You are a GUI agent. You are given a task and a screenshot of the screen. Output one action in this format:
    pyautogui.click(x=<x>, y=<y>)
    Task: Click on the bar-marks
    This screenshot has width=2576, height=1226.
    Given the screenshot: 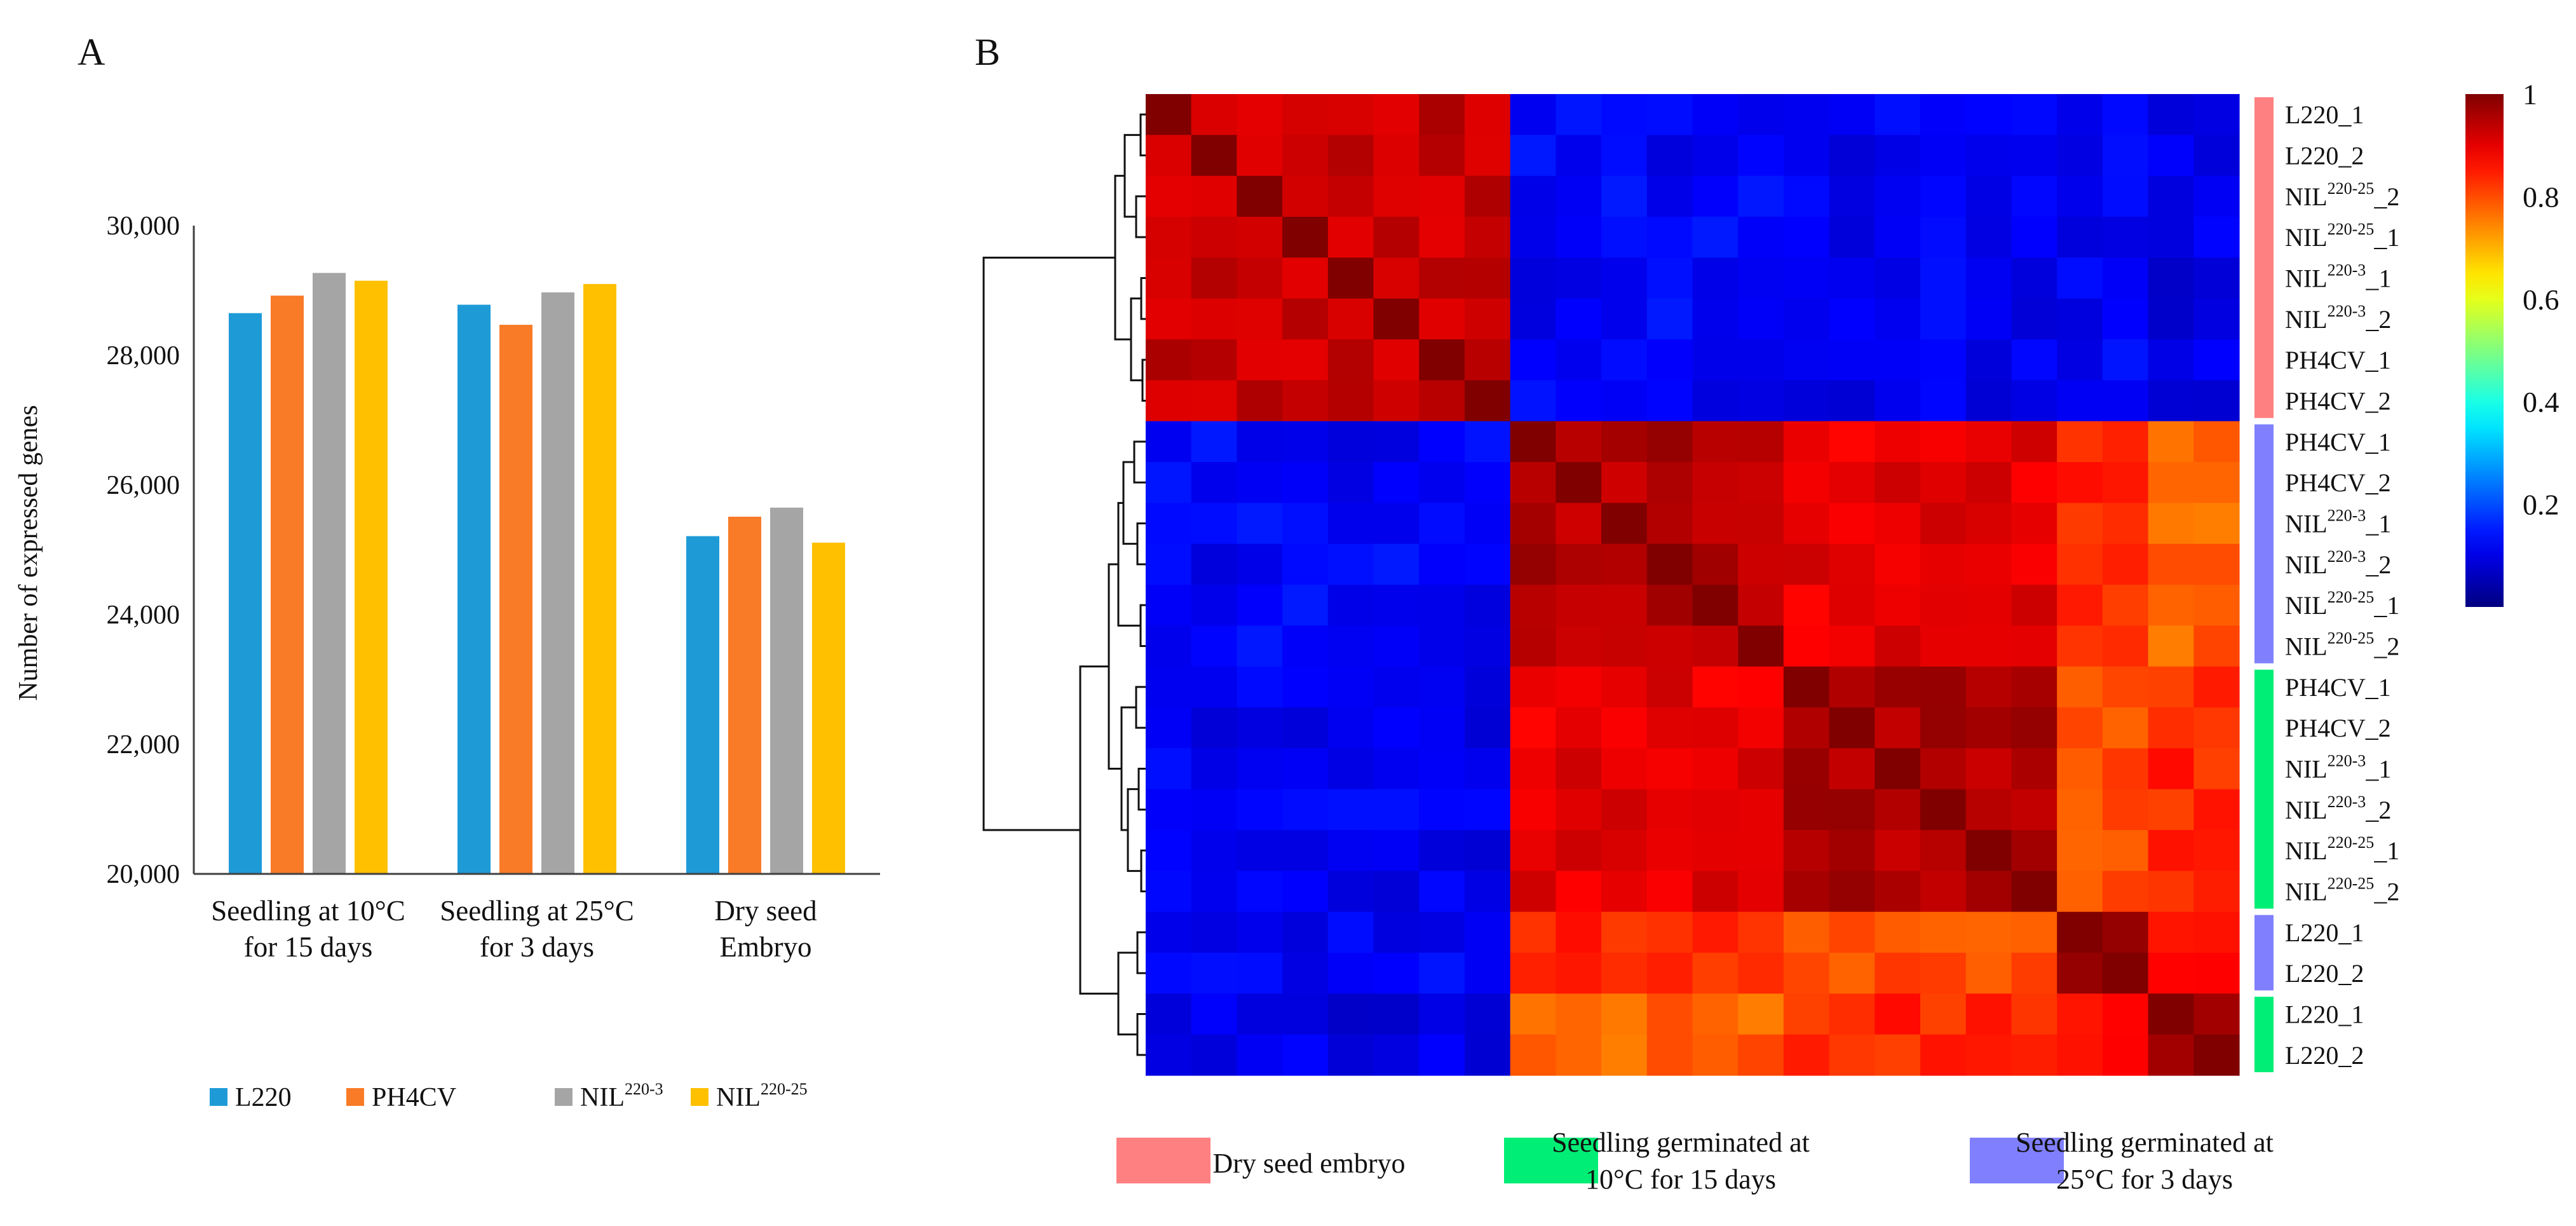 What is the action you would take?
    pyautogui.click(x=537, y=574)
    